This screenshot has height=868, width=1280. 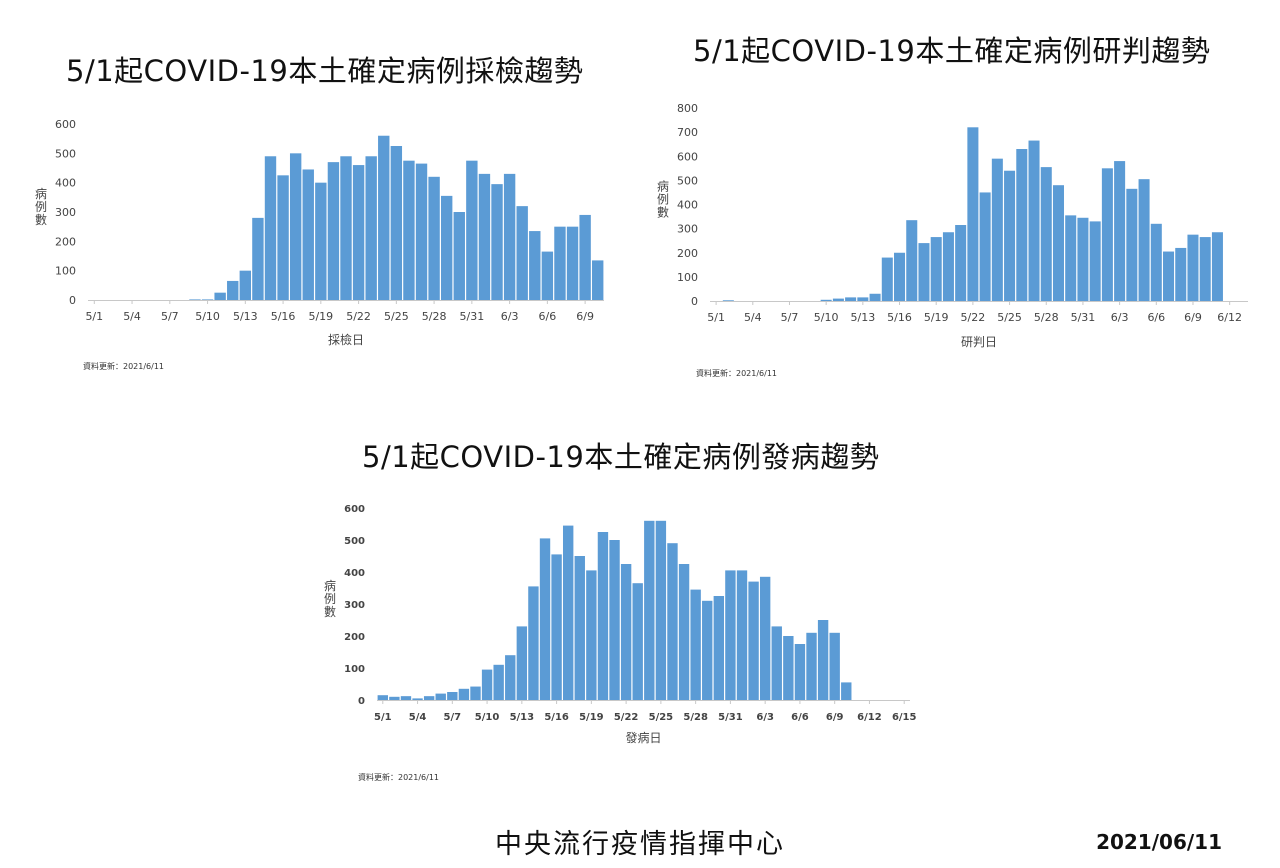 What do you see at coordinates (65, 241) in the screenshot?
I see `y-tick-label: 200` at bounding box center [65, 241].